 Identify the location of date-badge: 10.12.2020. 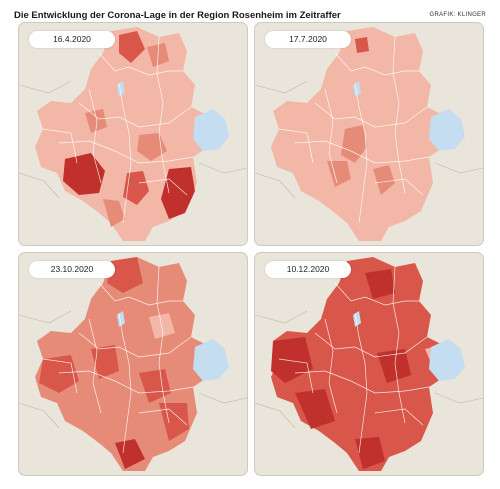
(308, 269).